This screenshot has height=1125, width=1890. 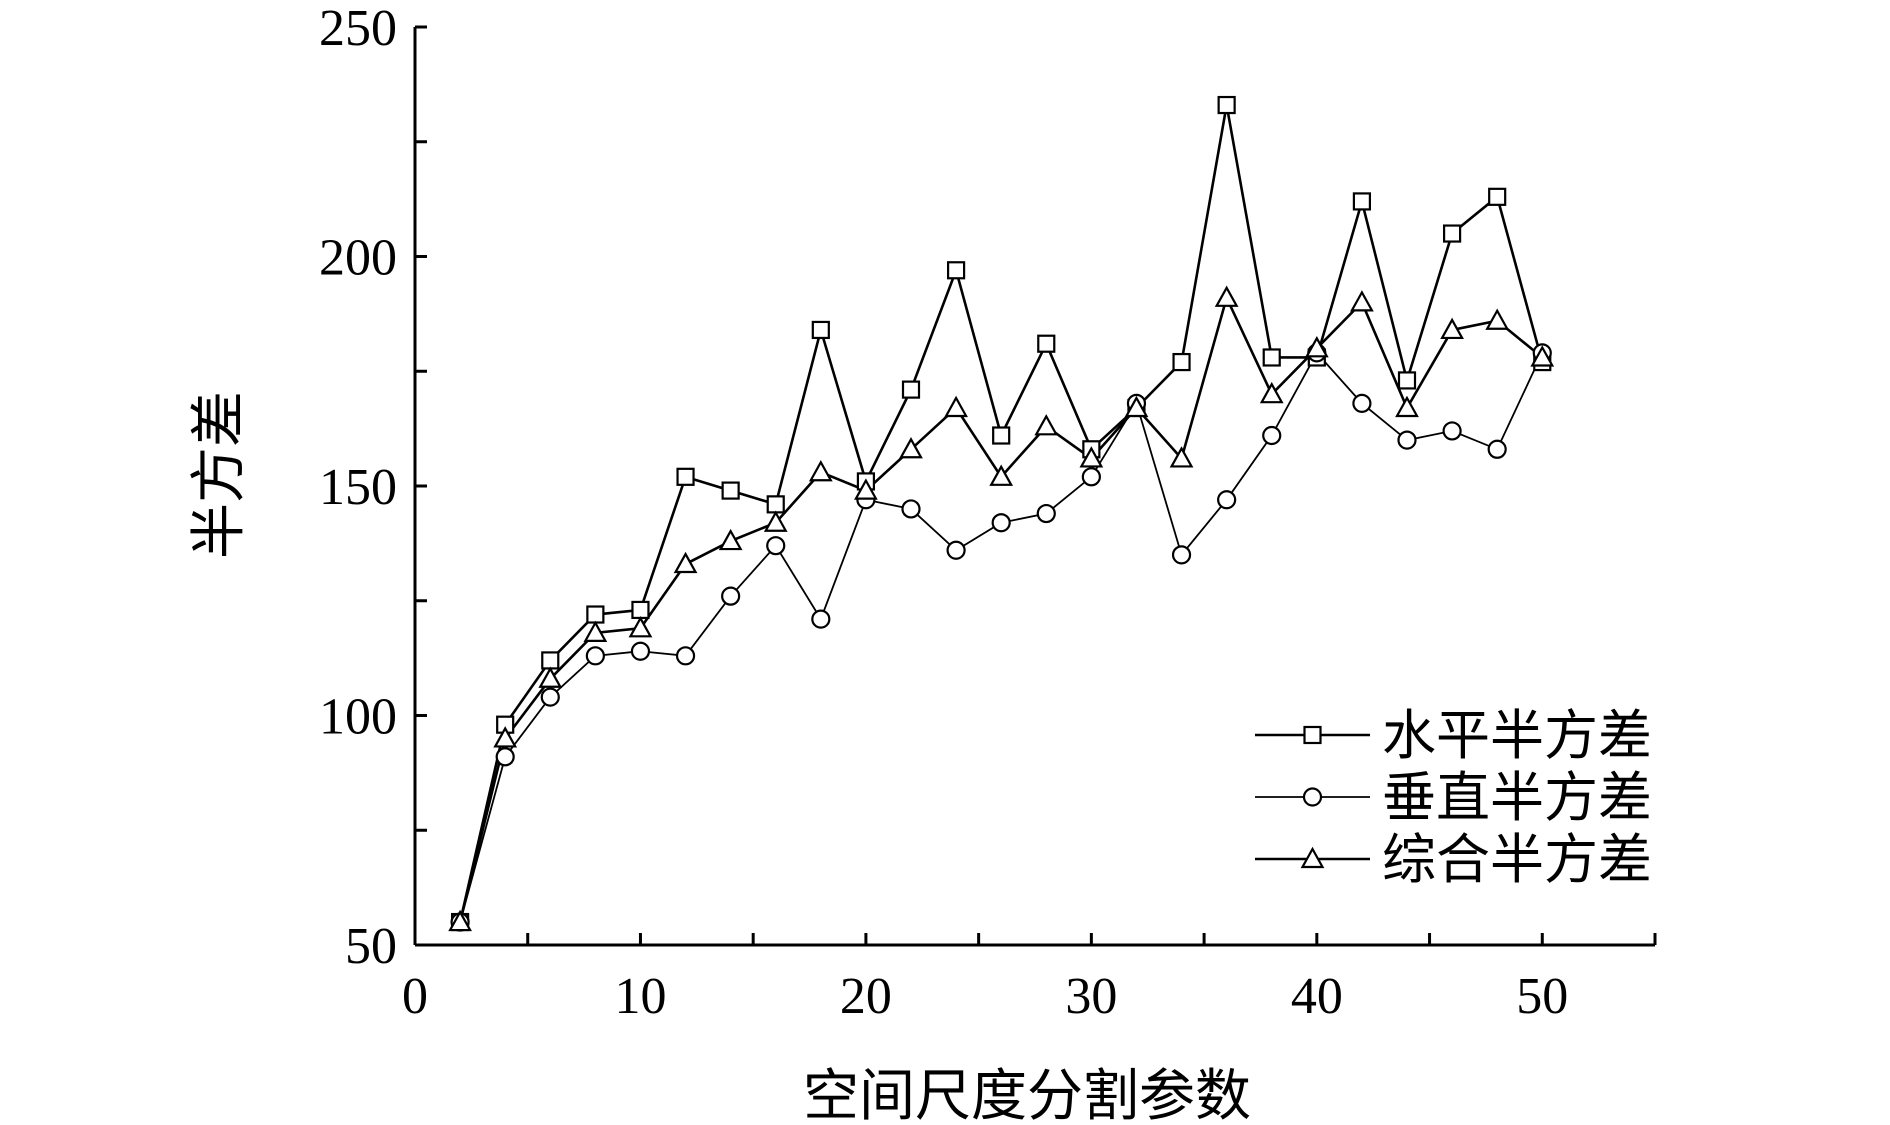 What do you see at coordinates (1317, 996) in the screenshot?
I see `x-tick-label: 40` at bounding box center [1317, 996].